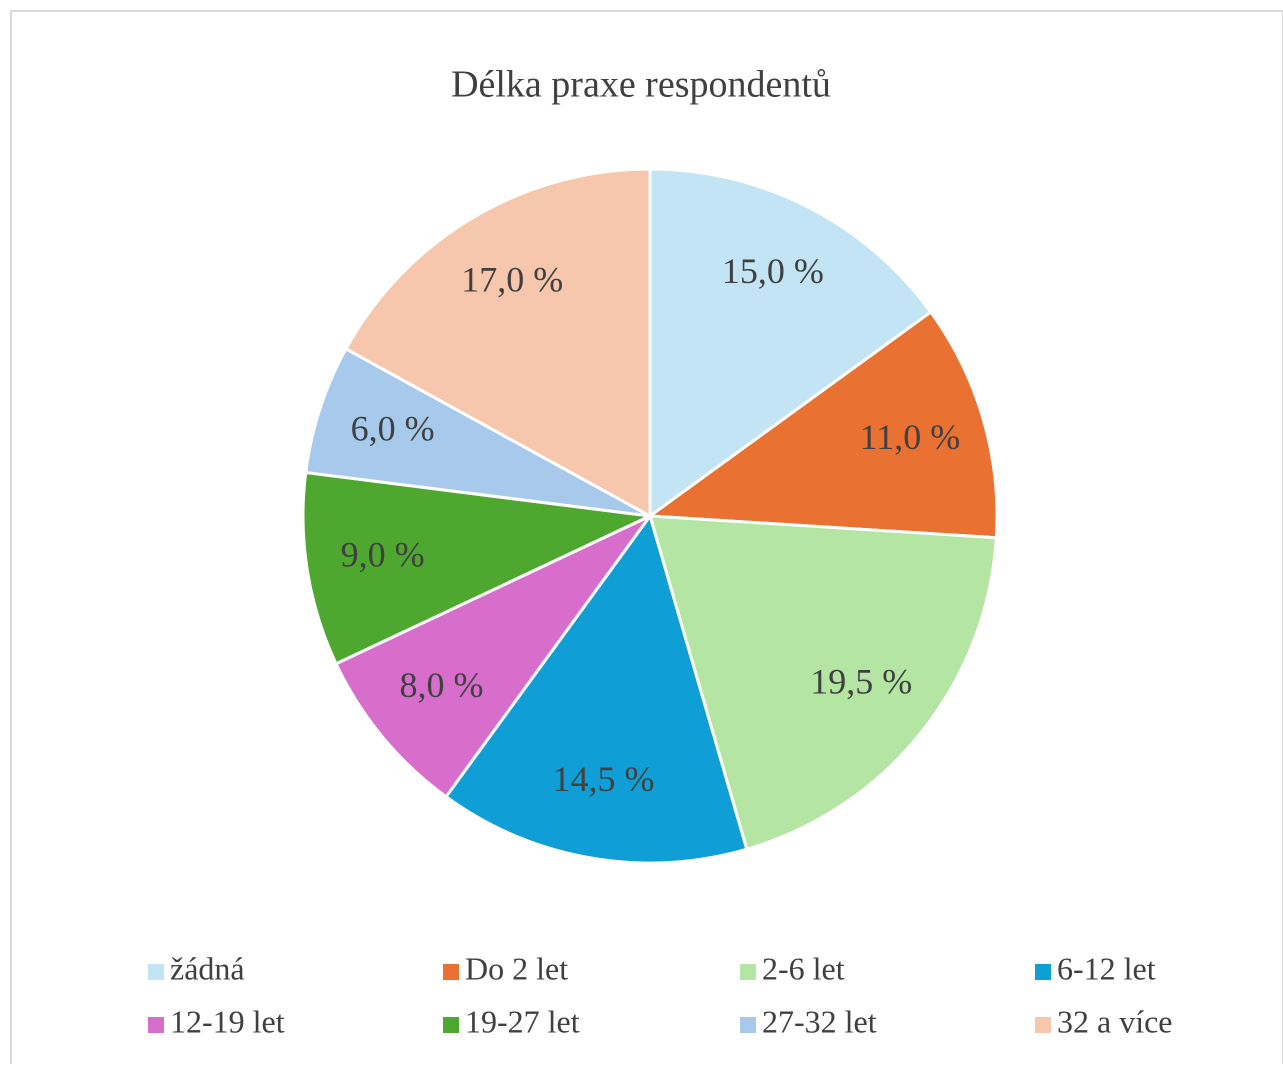 The height and width of the screenshot is (1069, 1283). I want to click on data-label: 6,0 %, so click(393, 429).